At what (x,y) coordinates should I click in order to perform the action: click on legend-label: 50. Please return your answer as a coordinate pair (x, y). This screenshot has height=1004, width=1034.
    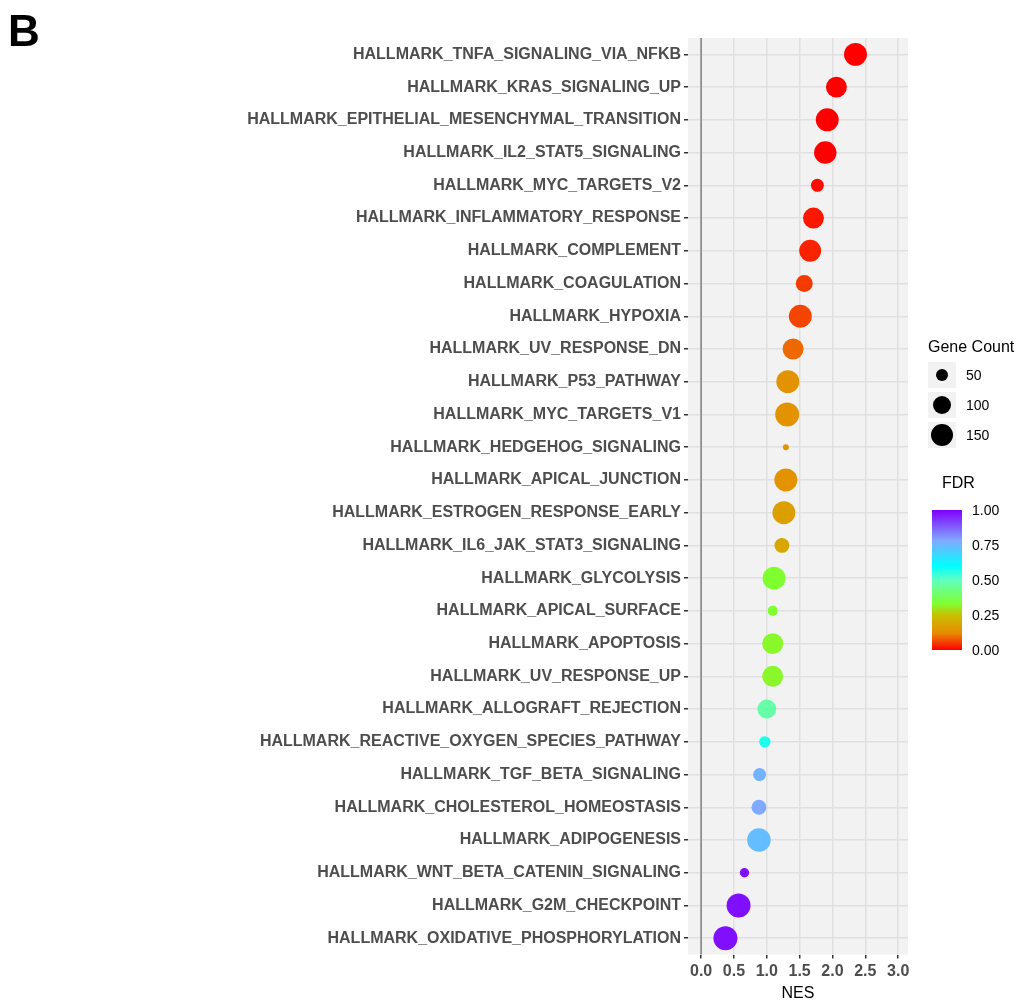
    Looking at the image, I should click on (974, 375).